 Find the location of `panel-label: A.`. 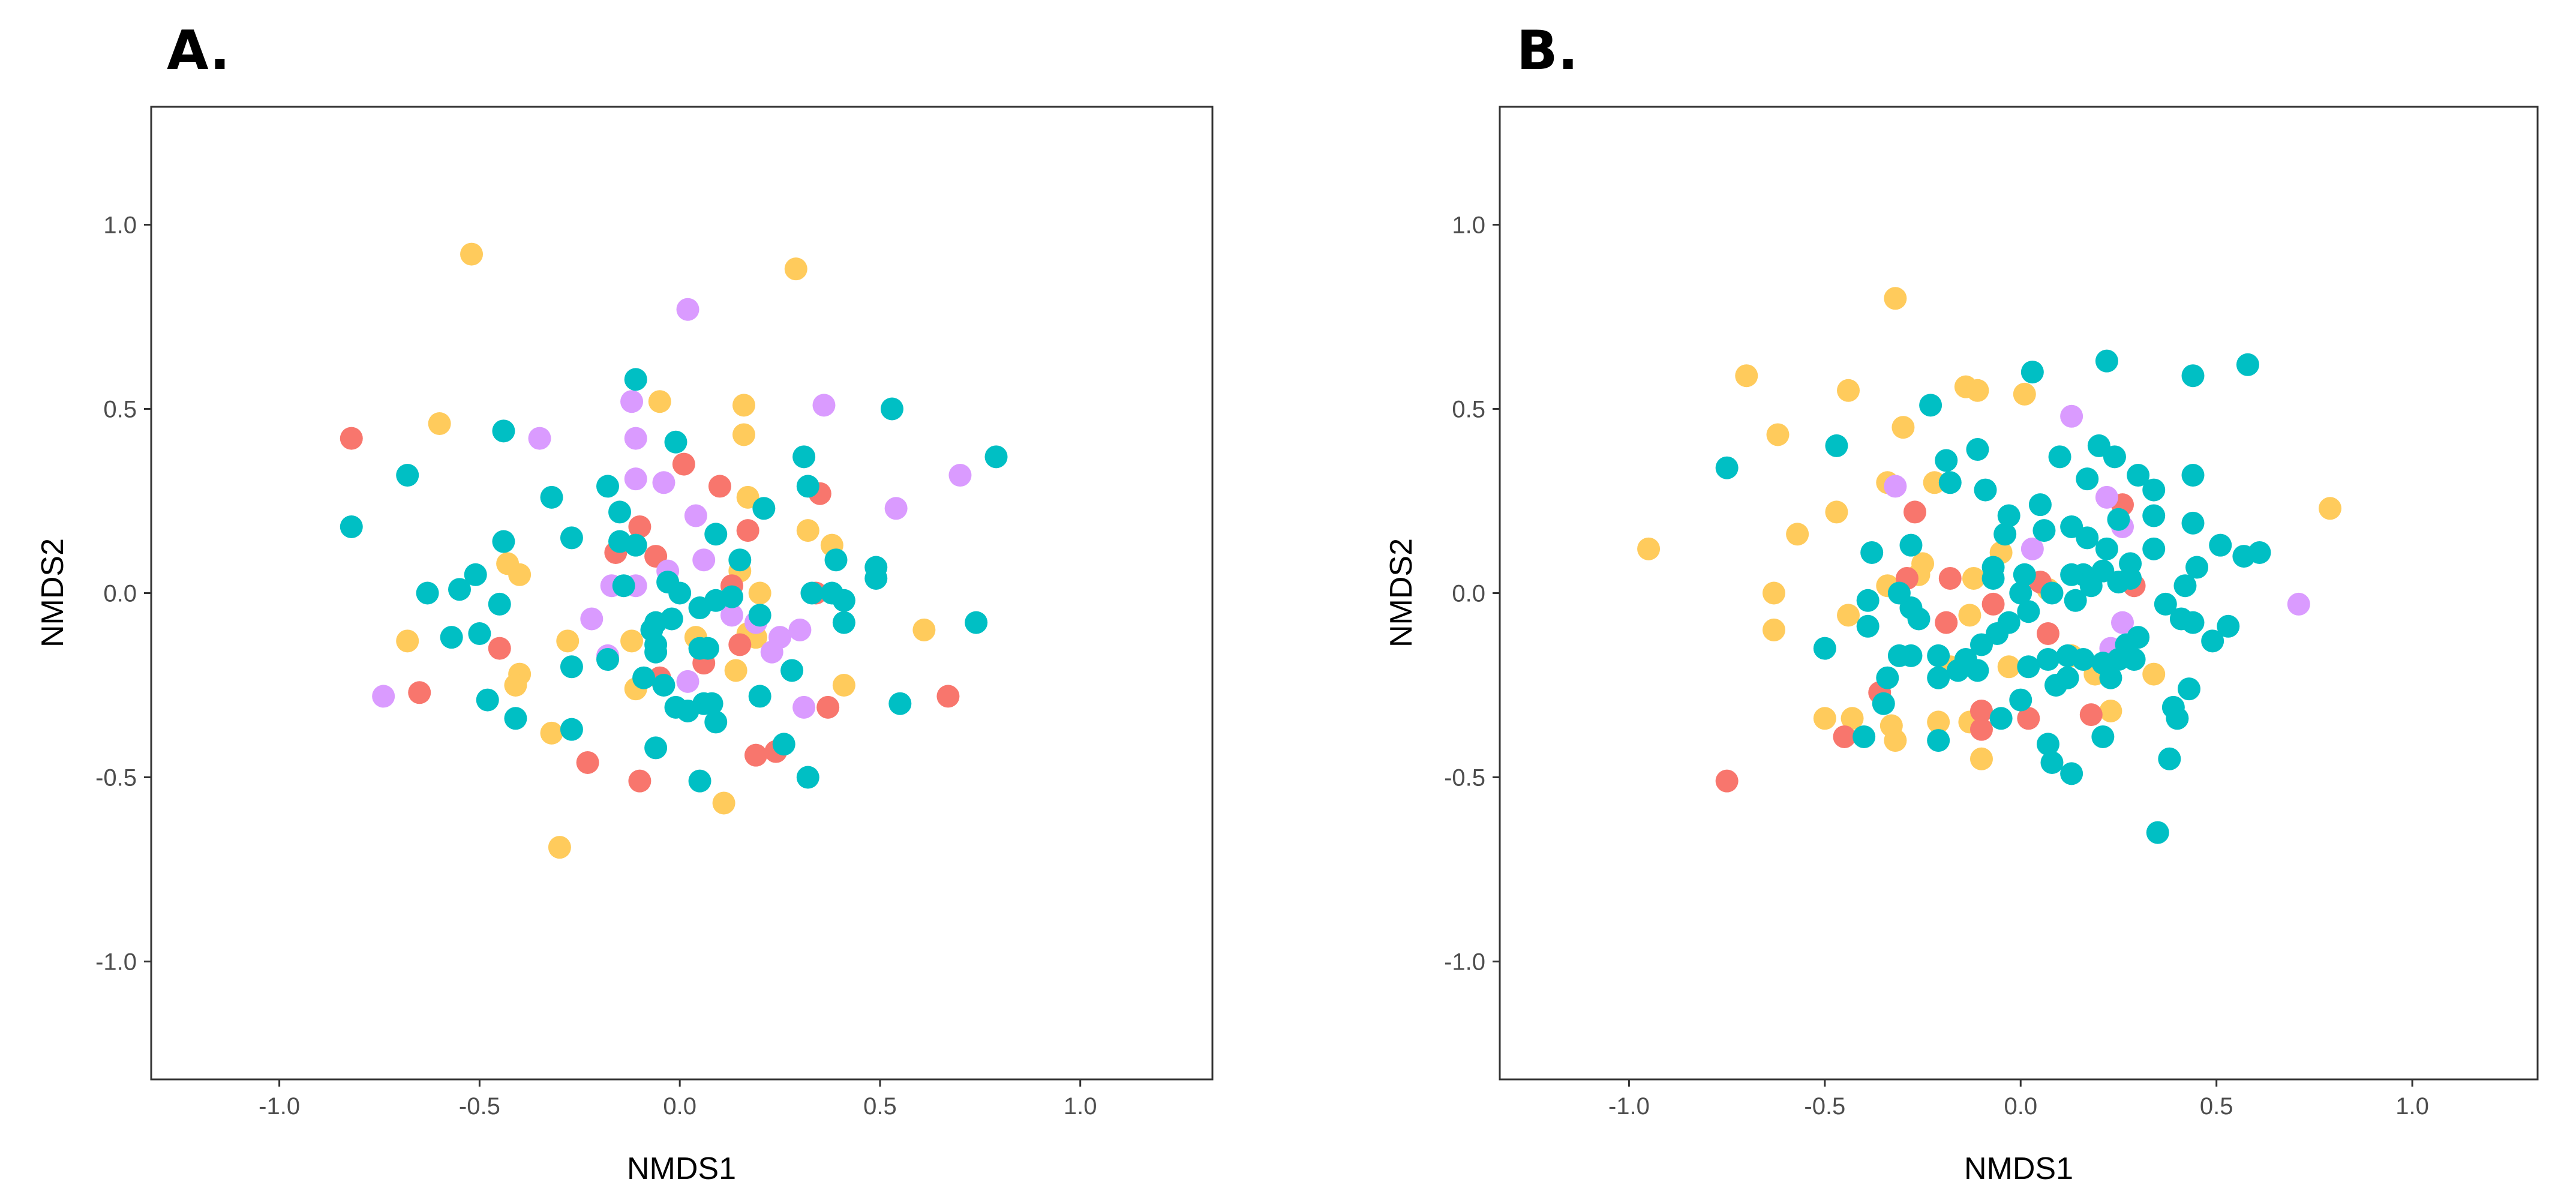

panel-label: A. is located at coordinates (199, 50).